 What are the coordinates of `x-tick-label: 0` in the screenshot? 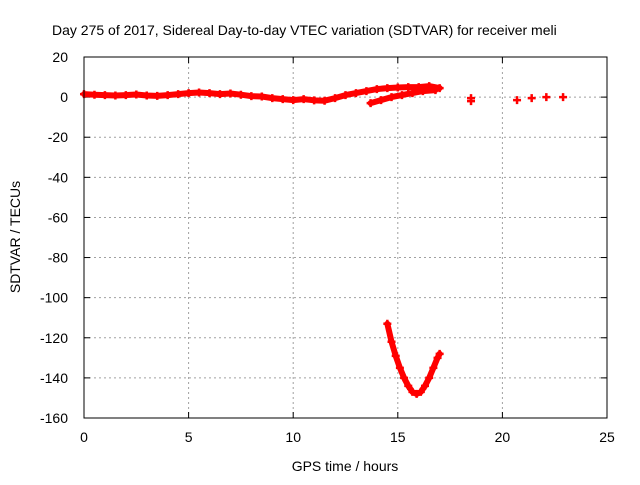 It's located at (84, 437).